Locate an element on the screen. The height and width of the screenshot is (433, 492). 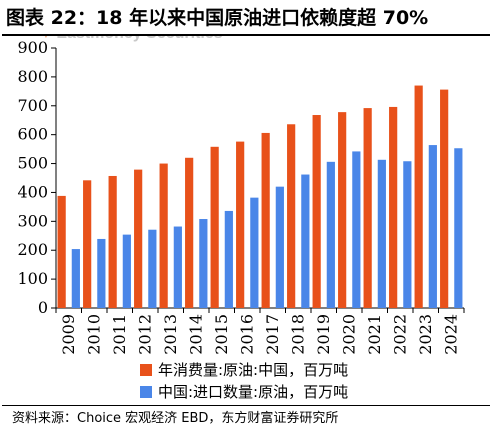
watermark: ▼ Eastmoney Securities is located at coordinates (160, 39).